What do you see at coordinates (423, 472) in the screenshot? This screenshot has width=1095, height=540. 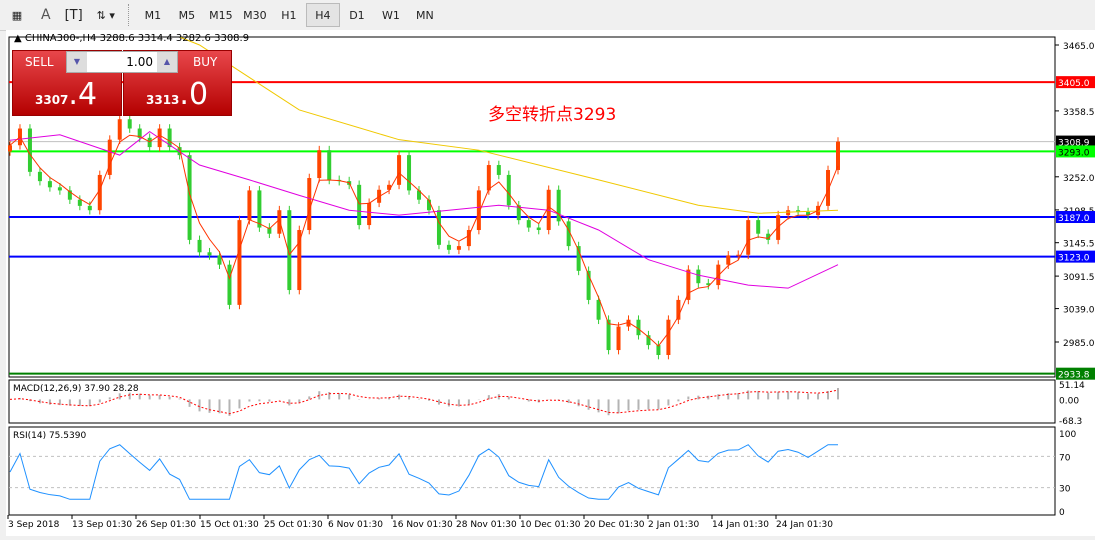 I see `rsi-line` at bounding box center [423, 472].